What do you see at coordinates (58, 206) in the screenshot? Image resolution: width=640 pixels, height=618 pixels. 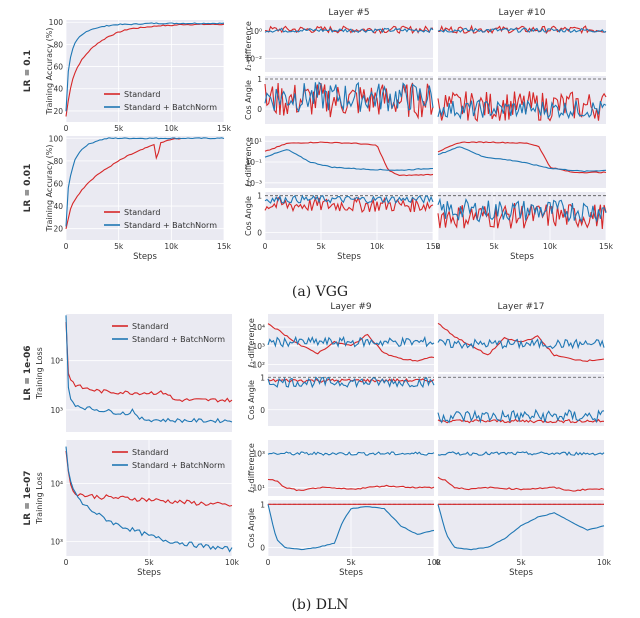 I see `y-tick-label: 40` at bounding box center [58, 206].